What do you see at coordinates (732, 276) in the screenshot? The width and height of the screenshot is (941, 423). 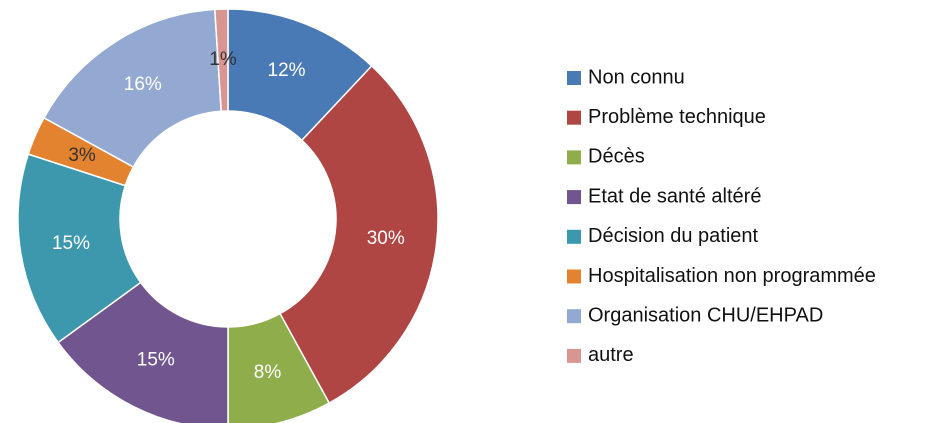 I see `legend-label: Hospitalisation non programmée` at bounding box center [732, 276].